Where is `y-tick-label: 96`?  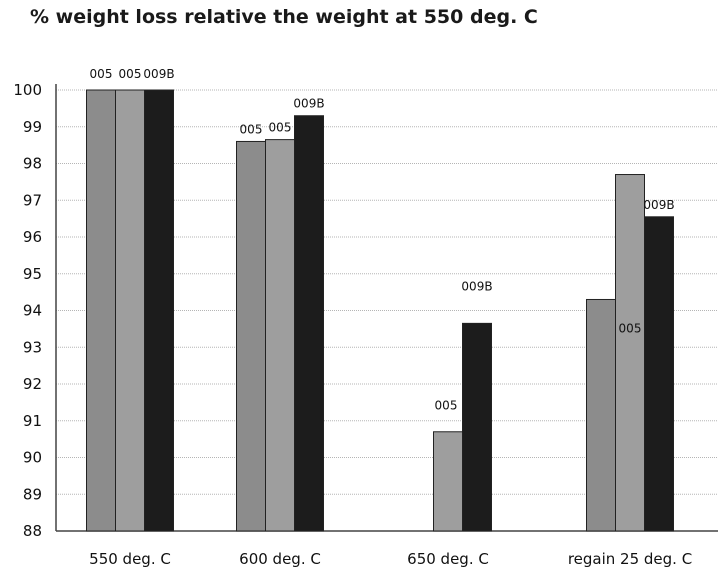 y-tick-label: 96 is located at coordinates (32, 237).